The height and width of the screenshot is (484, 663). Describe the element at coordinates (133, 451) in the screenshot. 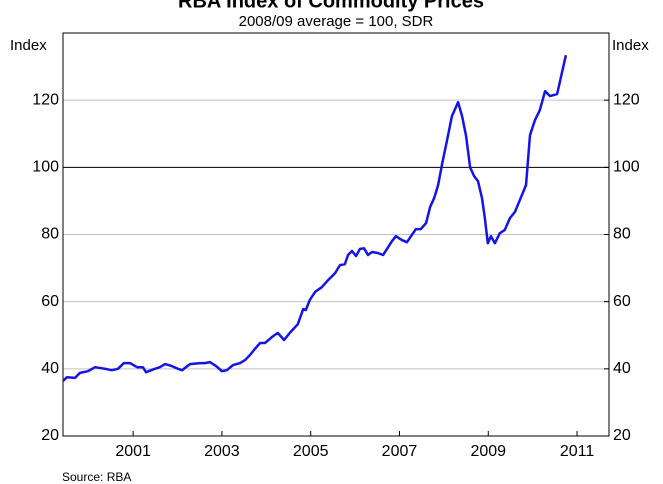

I see `x-tick-label: 2001` at that location.